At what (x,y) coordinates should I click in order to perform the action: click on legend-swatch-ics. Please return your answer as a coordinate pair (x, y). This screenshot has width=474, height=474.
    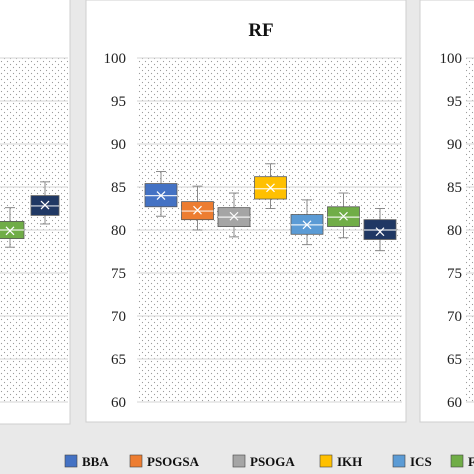
    Looking at the image, I should click on (399, 461).